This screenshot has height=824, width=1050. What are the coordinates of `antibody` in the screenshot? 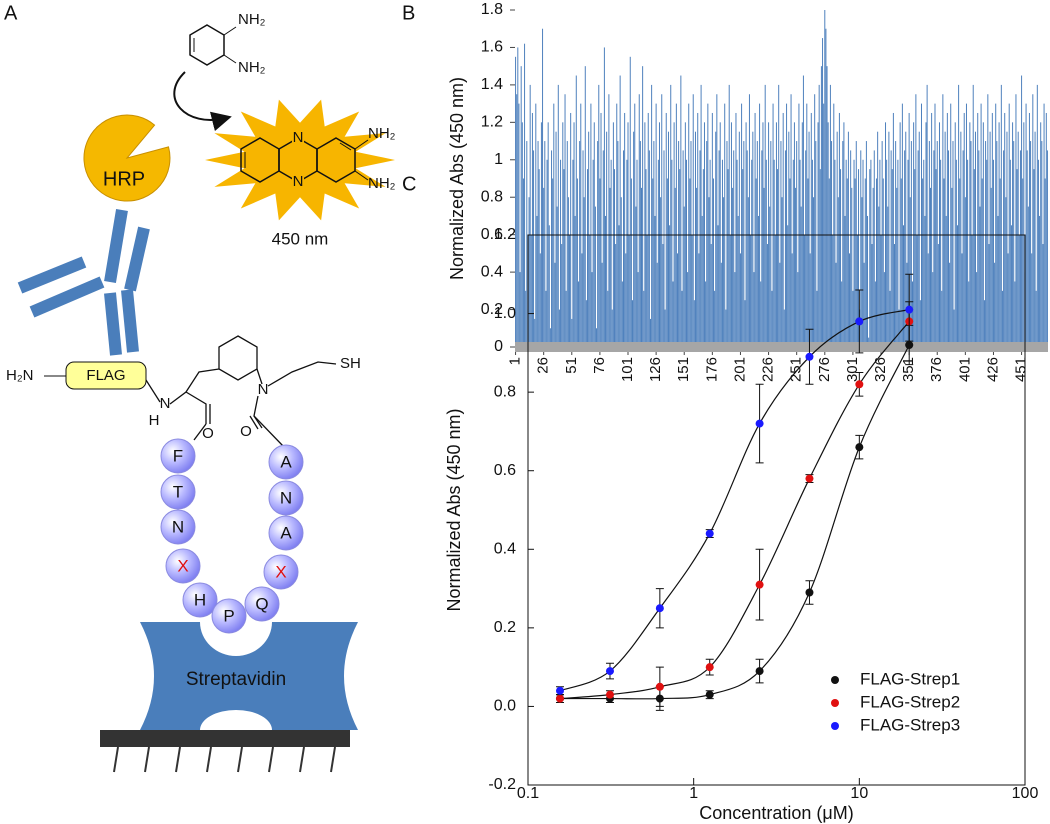 It's located at (83, 282).